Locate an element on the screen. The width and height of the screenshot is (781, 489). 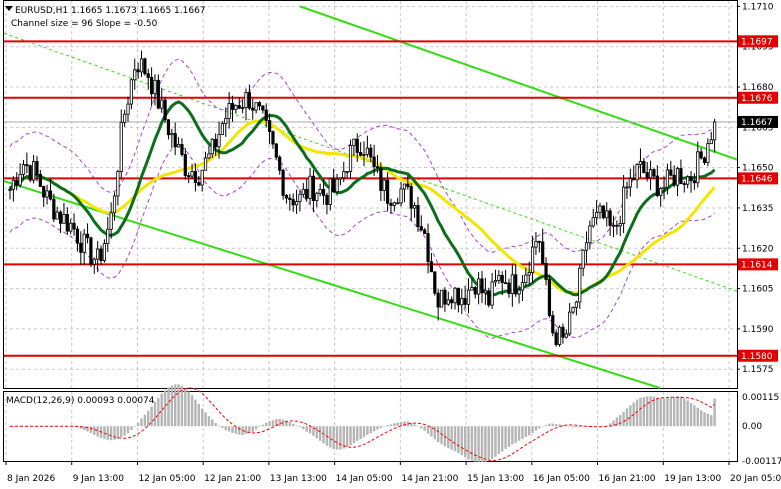
time-tick-label: 14 Jan 21:00 is located at coordinates (429, 479).